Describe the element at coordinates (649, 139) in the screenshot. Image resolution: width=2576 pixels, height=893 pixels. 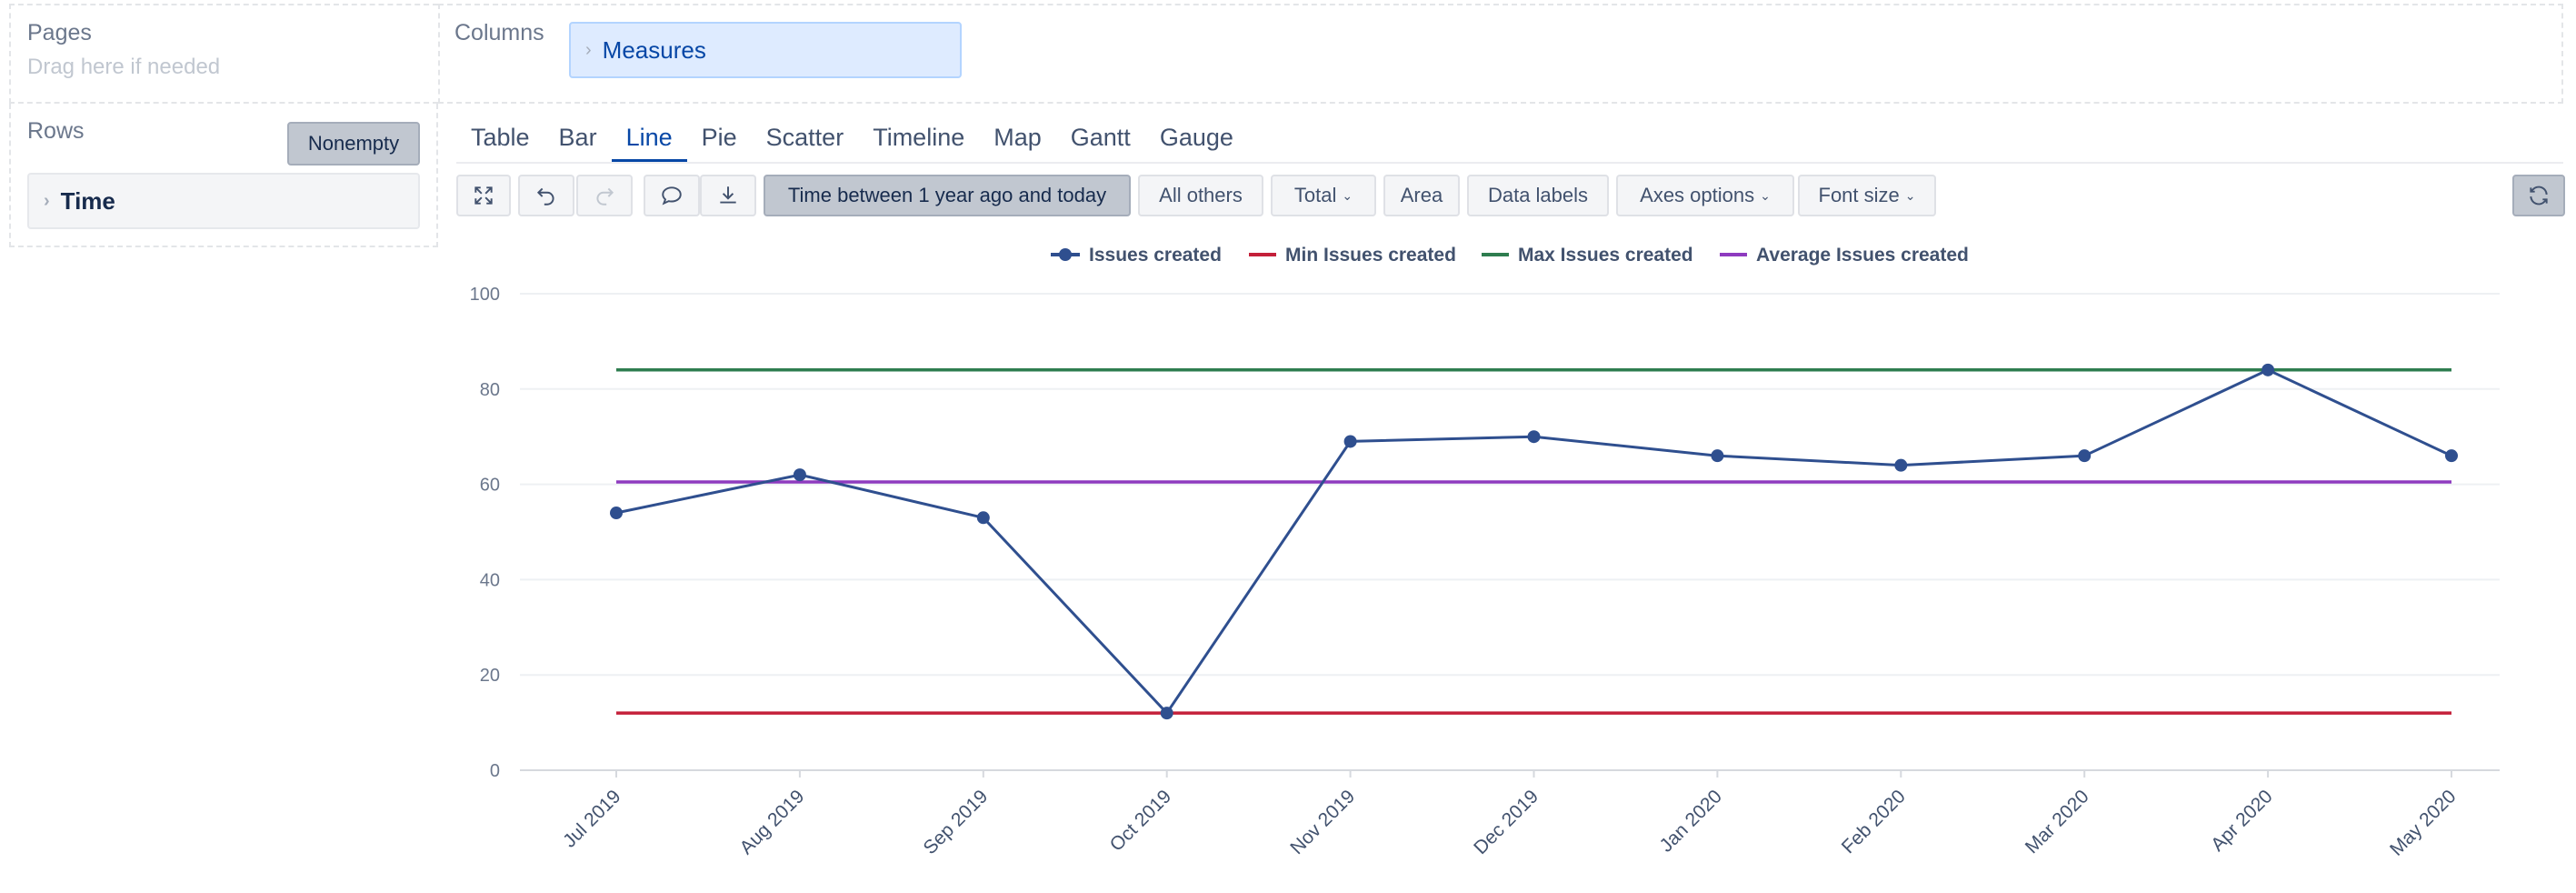
I see `tab-line: Line` at that location.